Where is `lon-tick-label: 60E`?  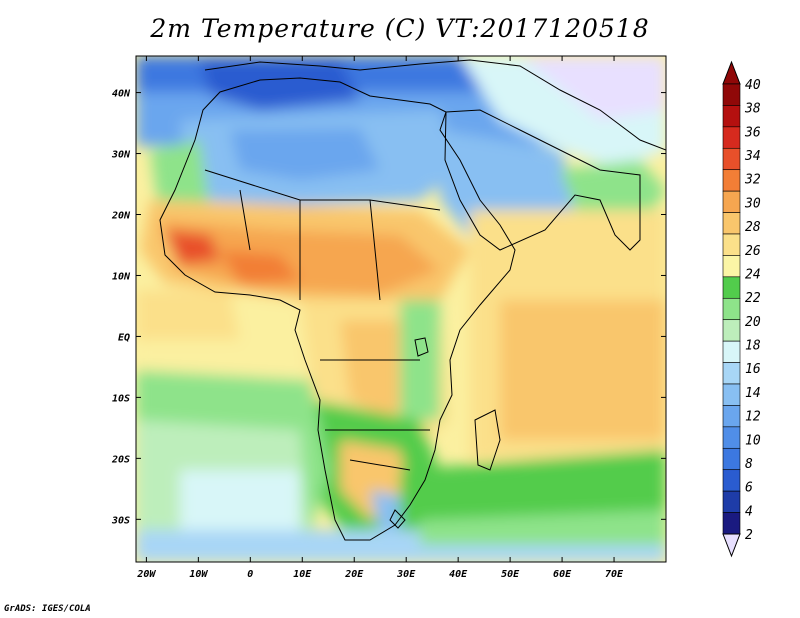
lon-tick-label: 60E is located at coordinates (562, 574).